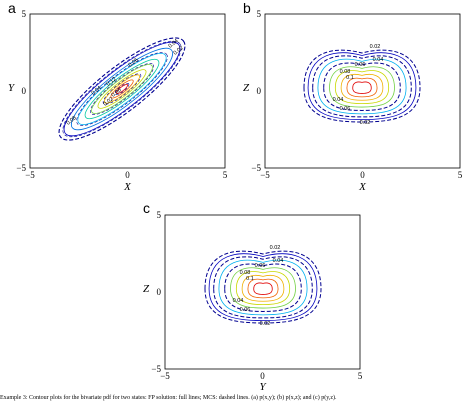  Describe the element at coordinates (360, 376) in the screenshot. I see `panel-c-xtick-max: 5` at that location.